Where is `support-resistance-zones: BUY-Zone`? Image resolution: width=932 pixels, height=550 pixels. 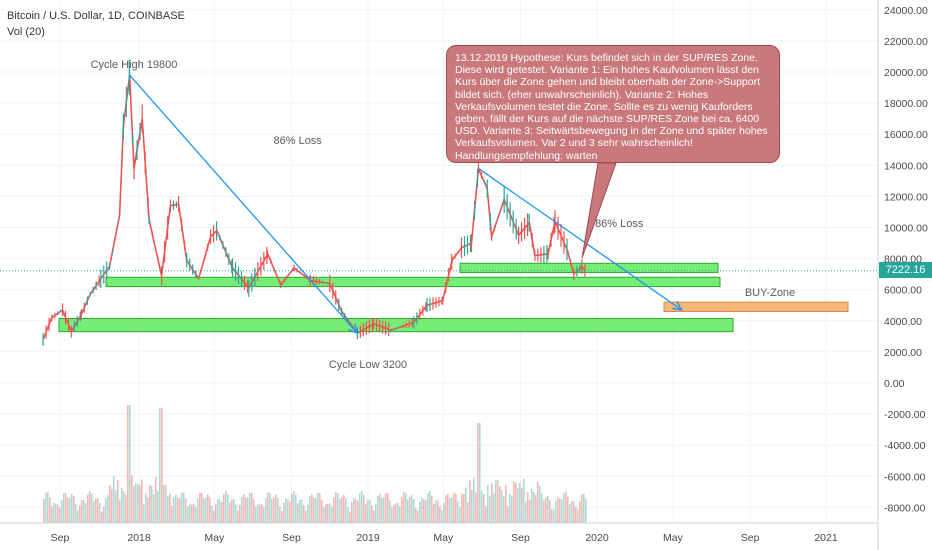
support-resistance-zones: BUY-Zone is located at coordinates (453, 297).